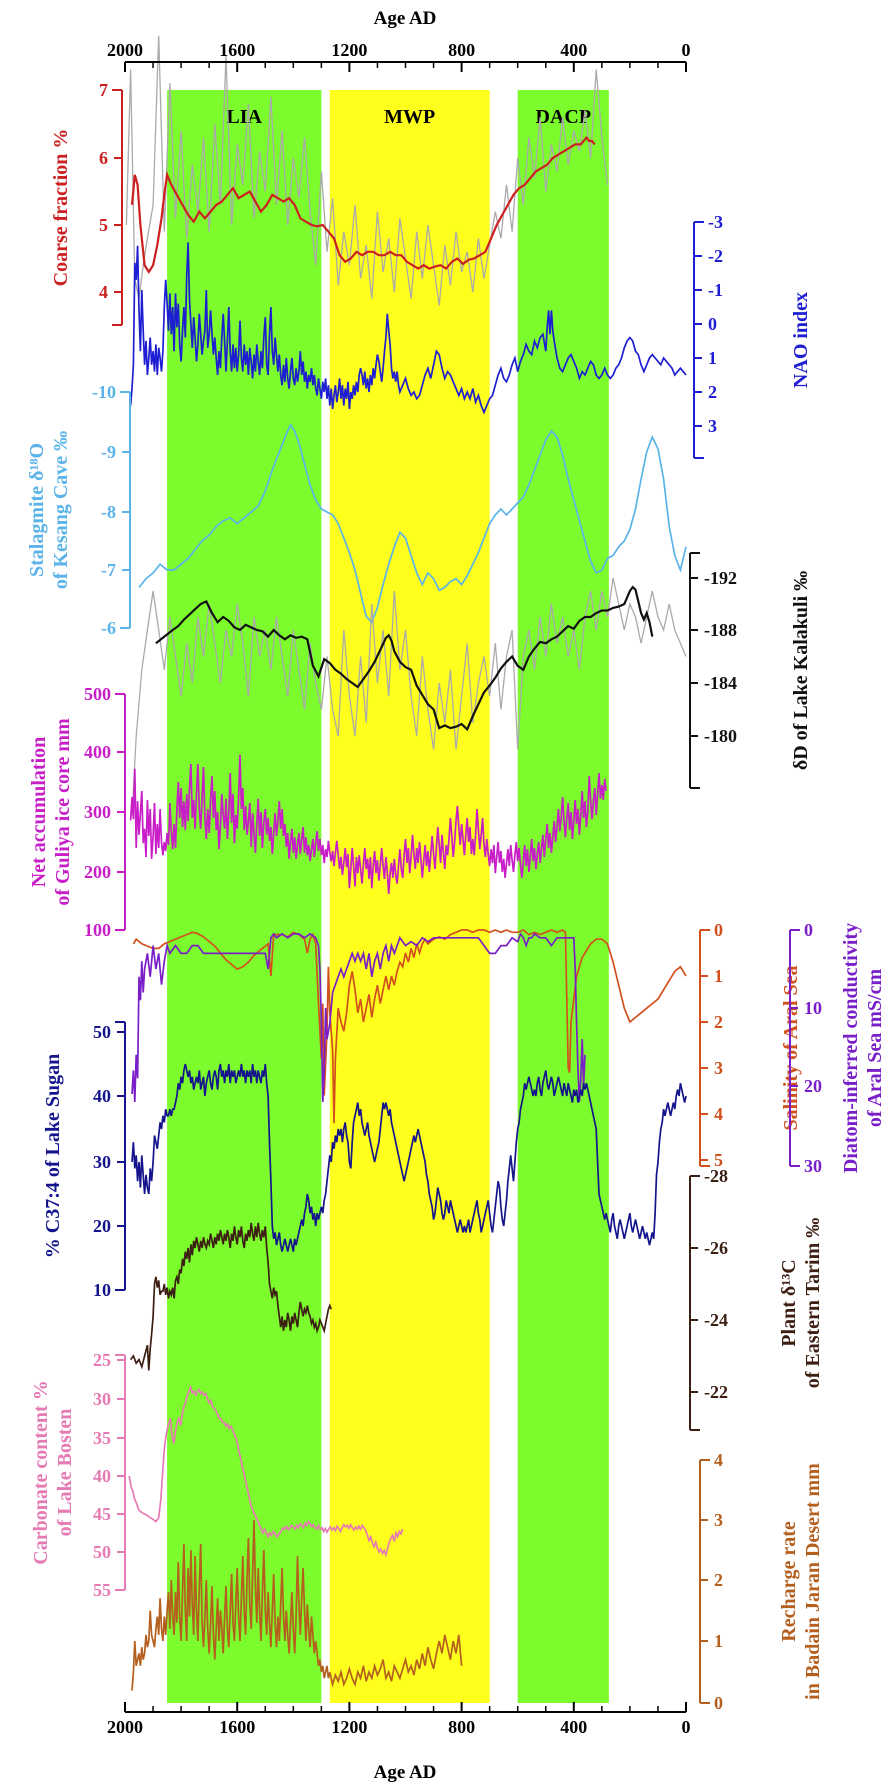 The image size is (893, 1785). Describe the element at coordinates (408, 328) in the screenshot. I see `nao-index-line` at that location.